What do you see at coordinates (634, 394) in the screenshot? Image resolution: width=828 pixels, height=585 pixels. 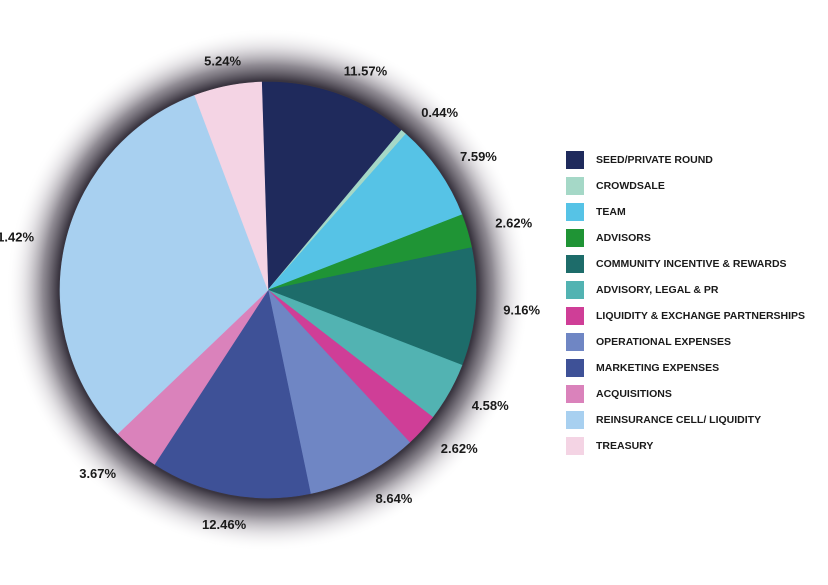 I see `legend-label: ACQUISITIONS` at bounding box center [634, 394].